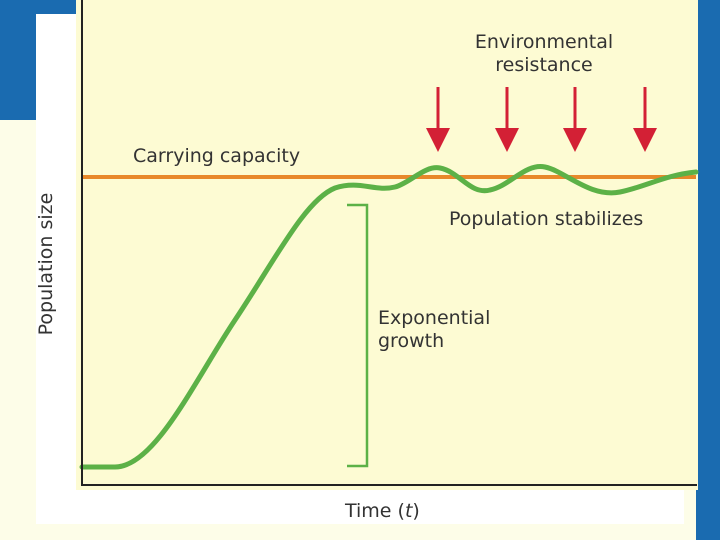 The height and width of the screenshot is (540, 720). What do you see at coordinates (546, 219) in the screenshot?
I see `population-stabilizes-label: Population stabilizes` at bounding box center [546, 219].